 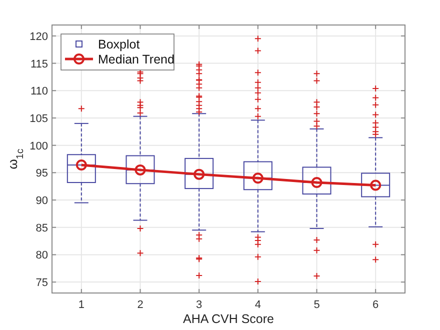 What do you see at coordinates (228, 319) in the screenshot?
I see `x-axis-title: AHA CVH Score` at bounding box center [228, 319].